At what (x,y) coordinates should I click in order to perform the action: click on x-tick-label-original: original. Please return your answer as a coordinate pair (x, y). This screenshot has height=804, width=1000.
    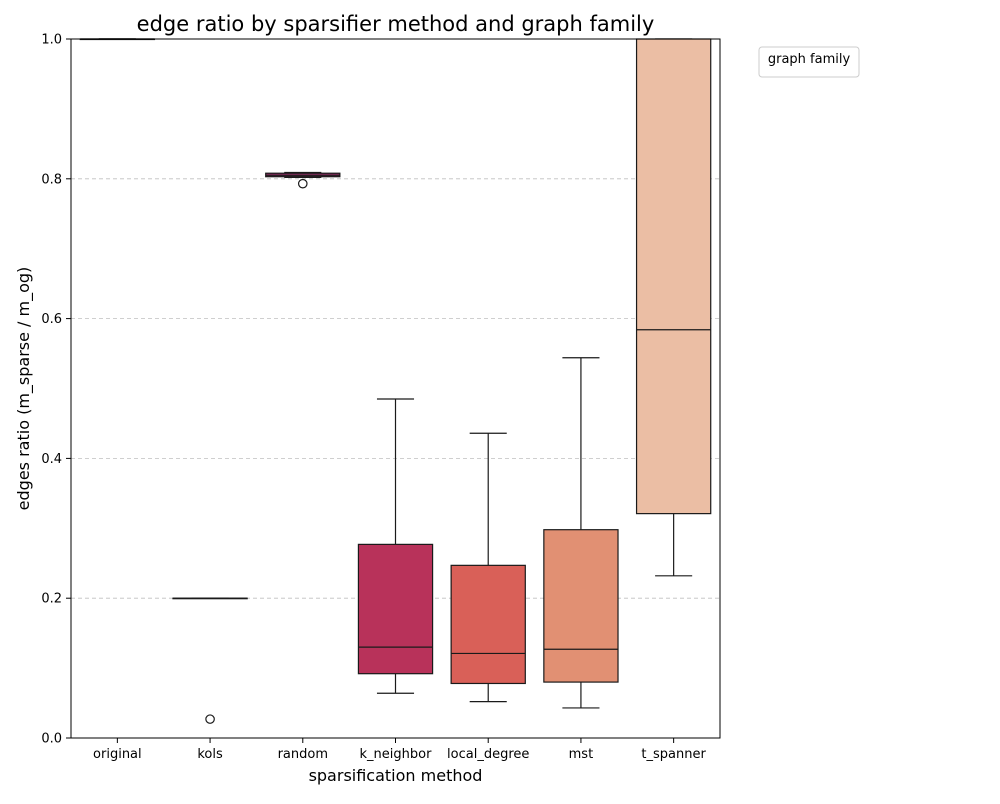
    Looking at the image, I should click on (117, 754).